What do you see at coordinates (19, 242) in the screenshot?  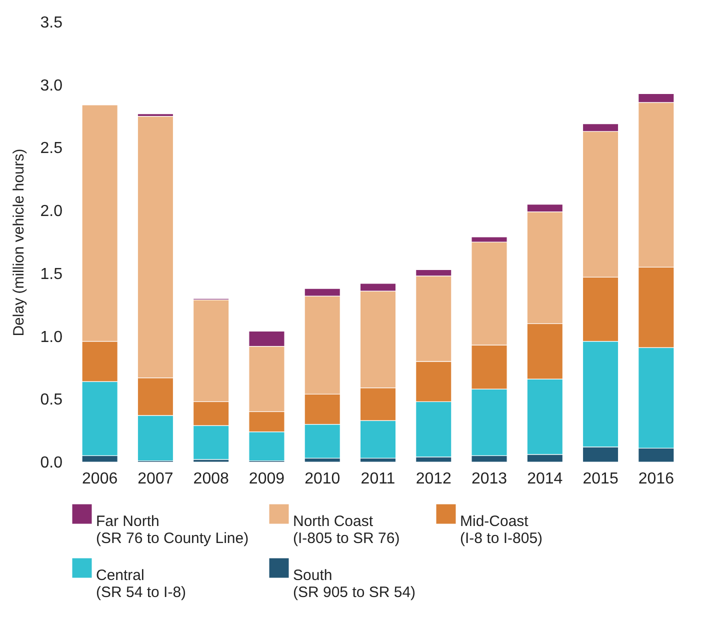 I see `y-axis-title: Delay (million vehicle hours)` at bounding box center [19, 242].